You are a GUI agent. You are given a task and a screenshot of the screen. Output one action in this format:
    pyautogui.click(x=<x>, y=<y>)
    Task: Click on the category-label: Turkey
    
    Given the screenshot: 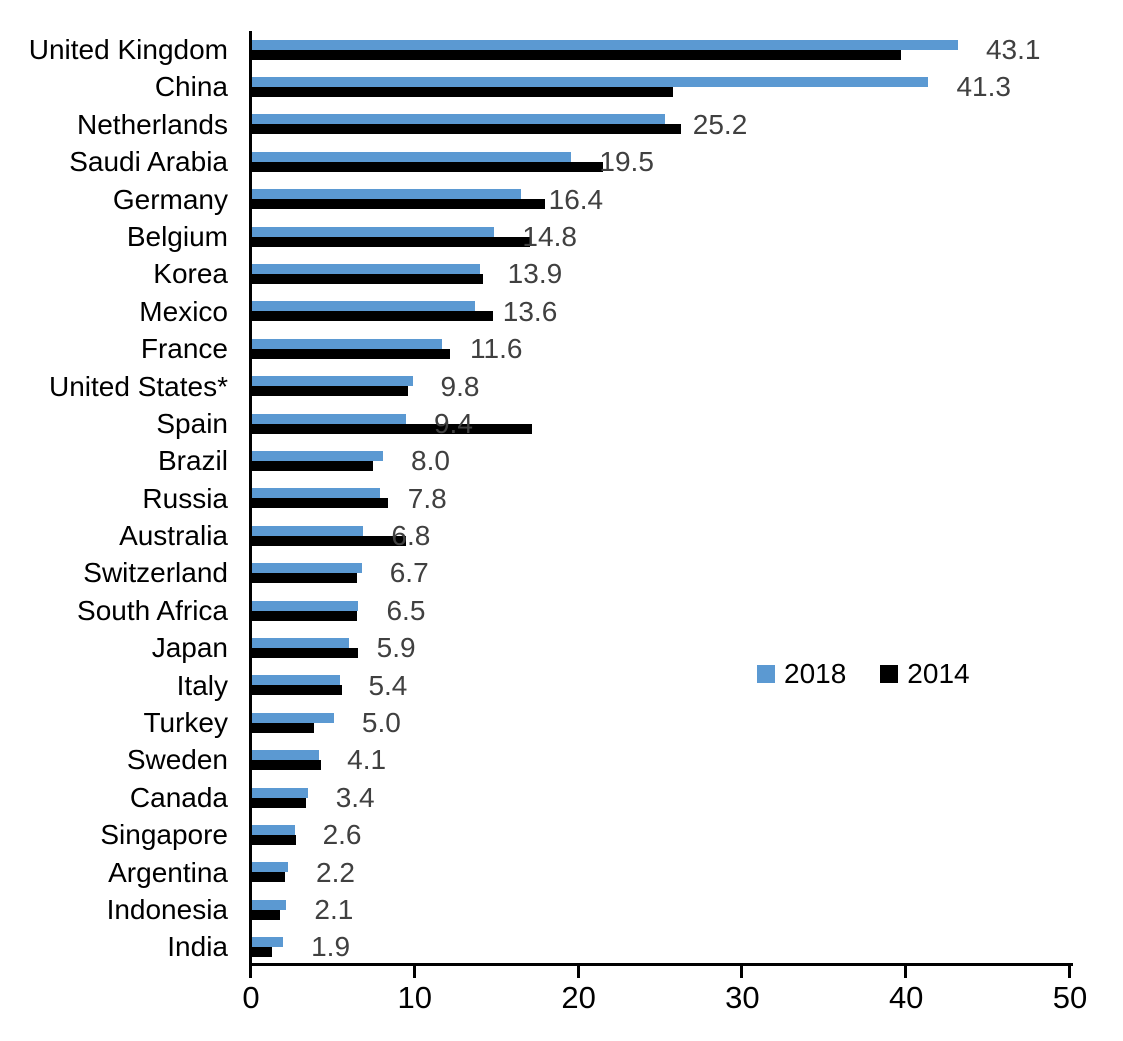 What is the action you would take?
    pyautogui.click(x=185, y=723)
    